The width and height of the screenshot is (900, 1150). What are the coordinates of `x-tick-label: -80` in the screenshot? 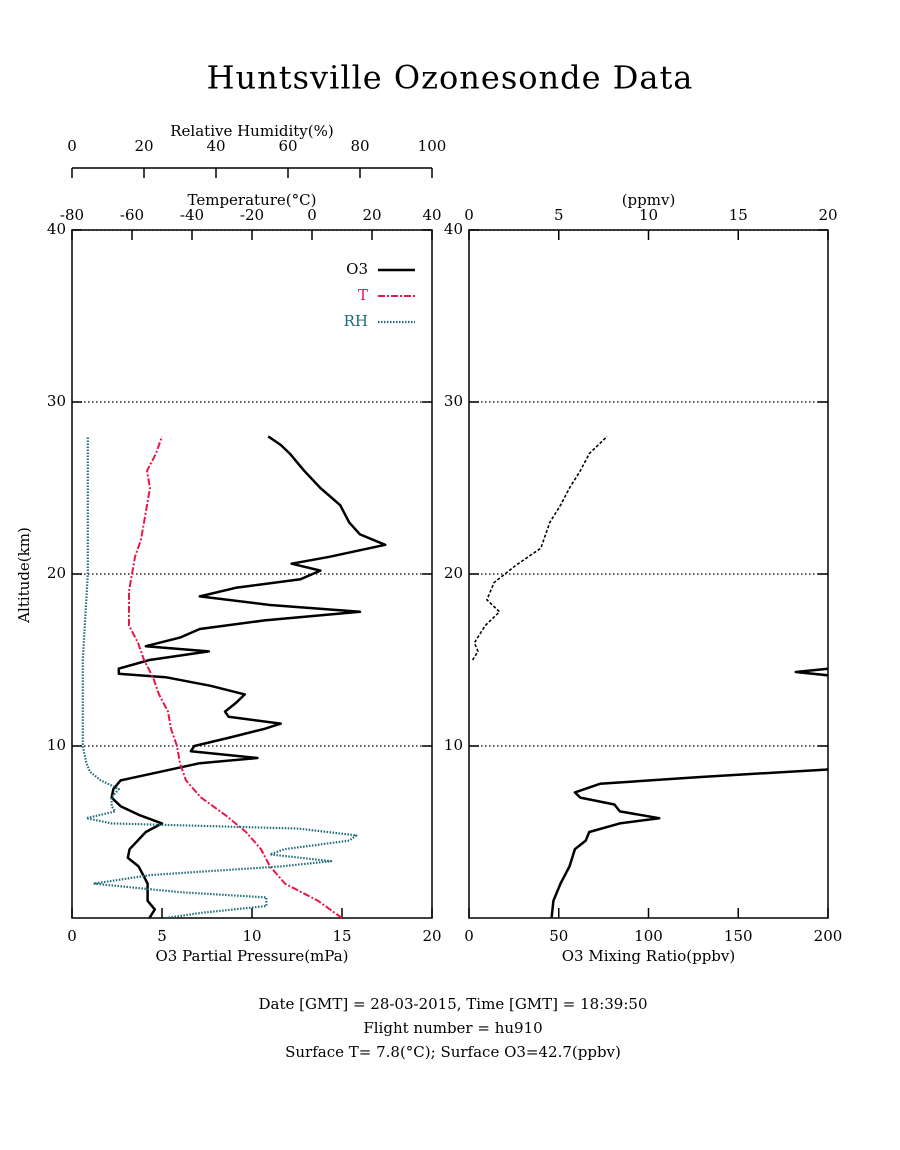 It's located at (72, 215).